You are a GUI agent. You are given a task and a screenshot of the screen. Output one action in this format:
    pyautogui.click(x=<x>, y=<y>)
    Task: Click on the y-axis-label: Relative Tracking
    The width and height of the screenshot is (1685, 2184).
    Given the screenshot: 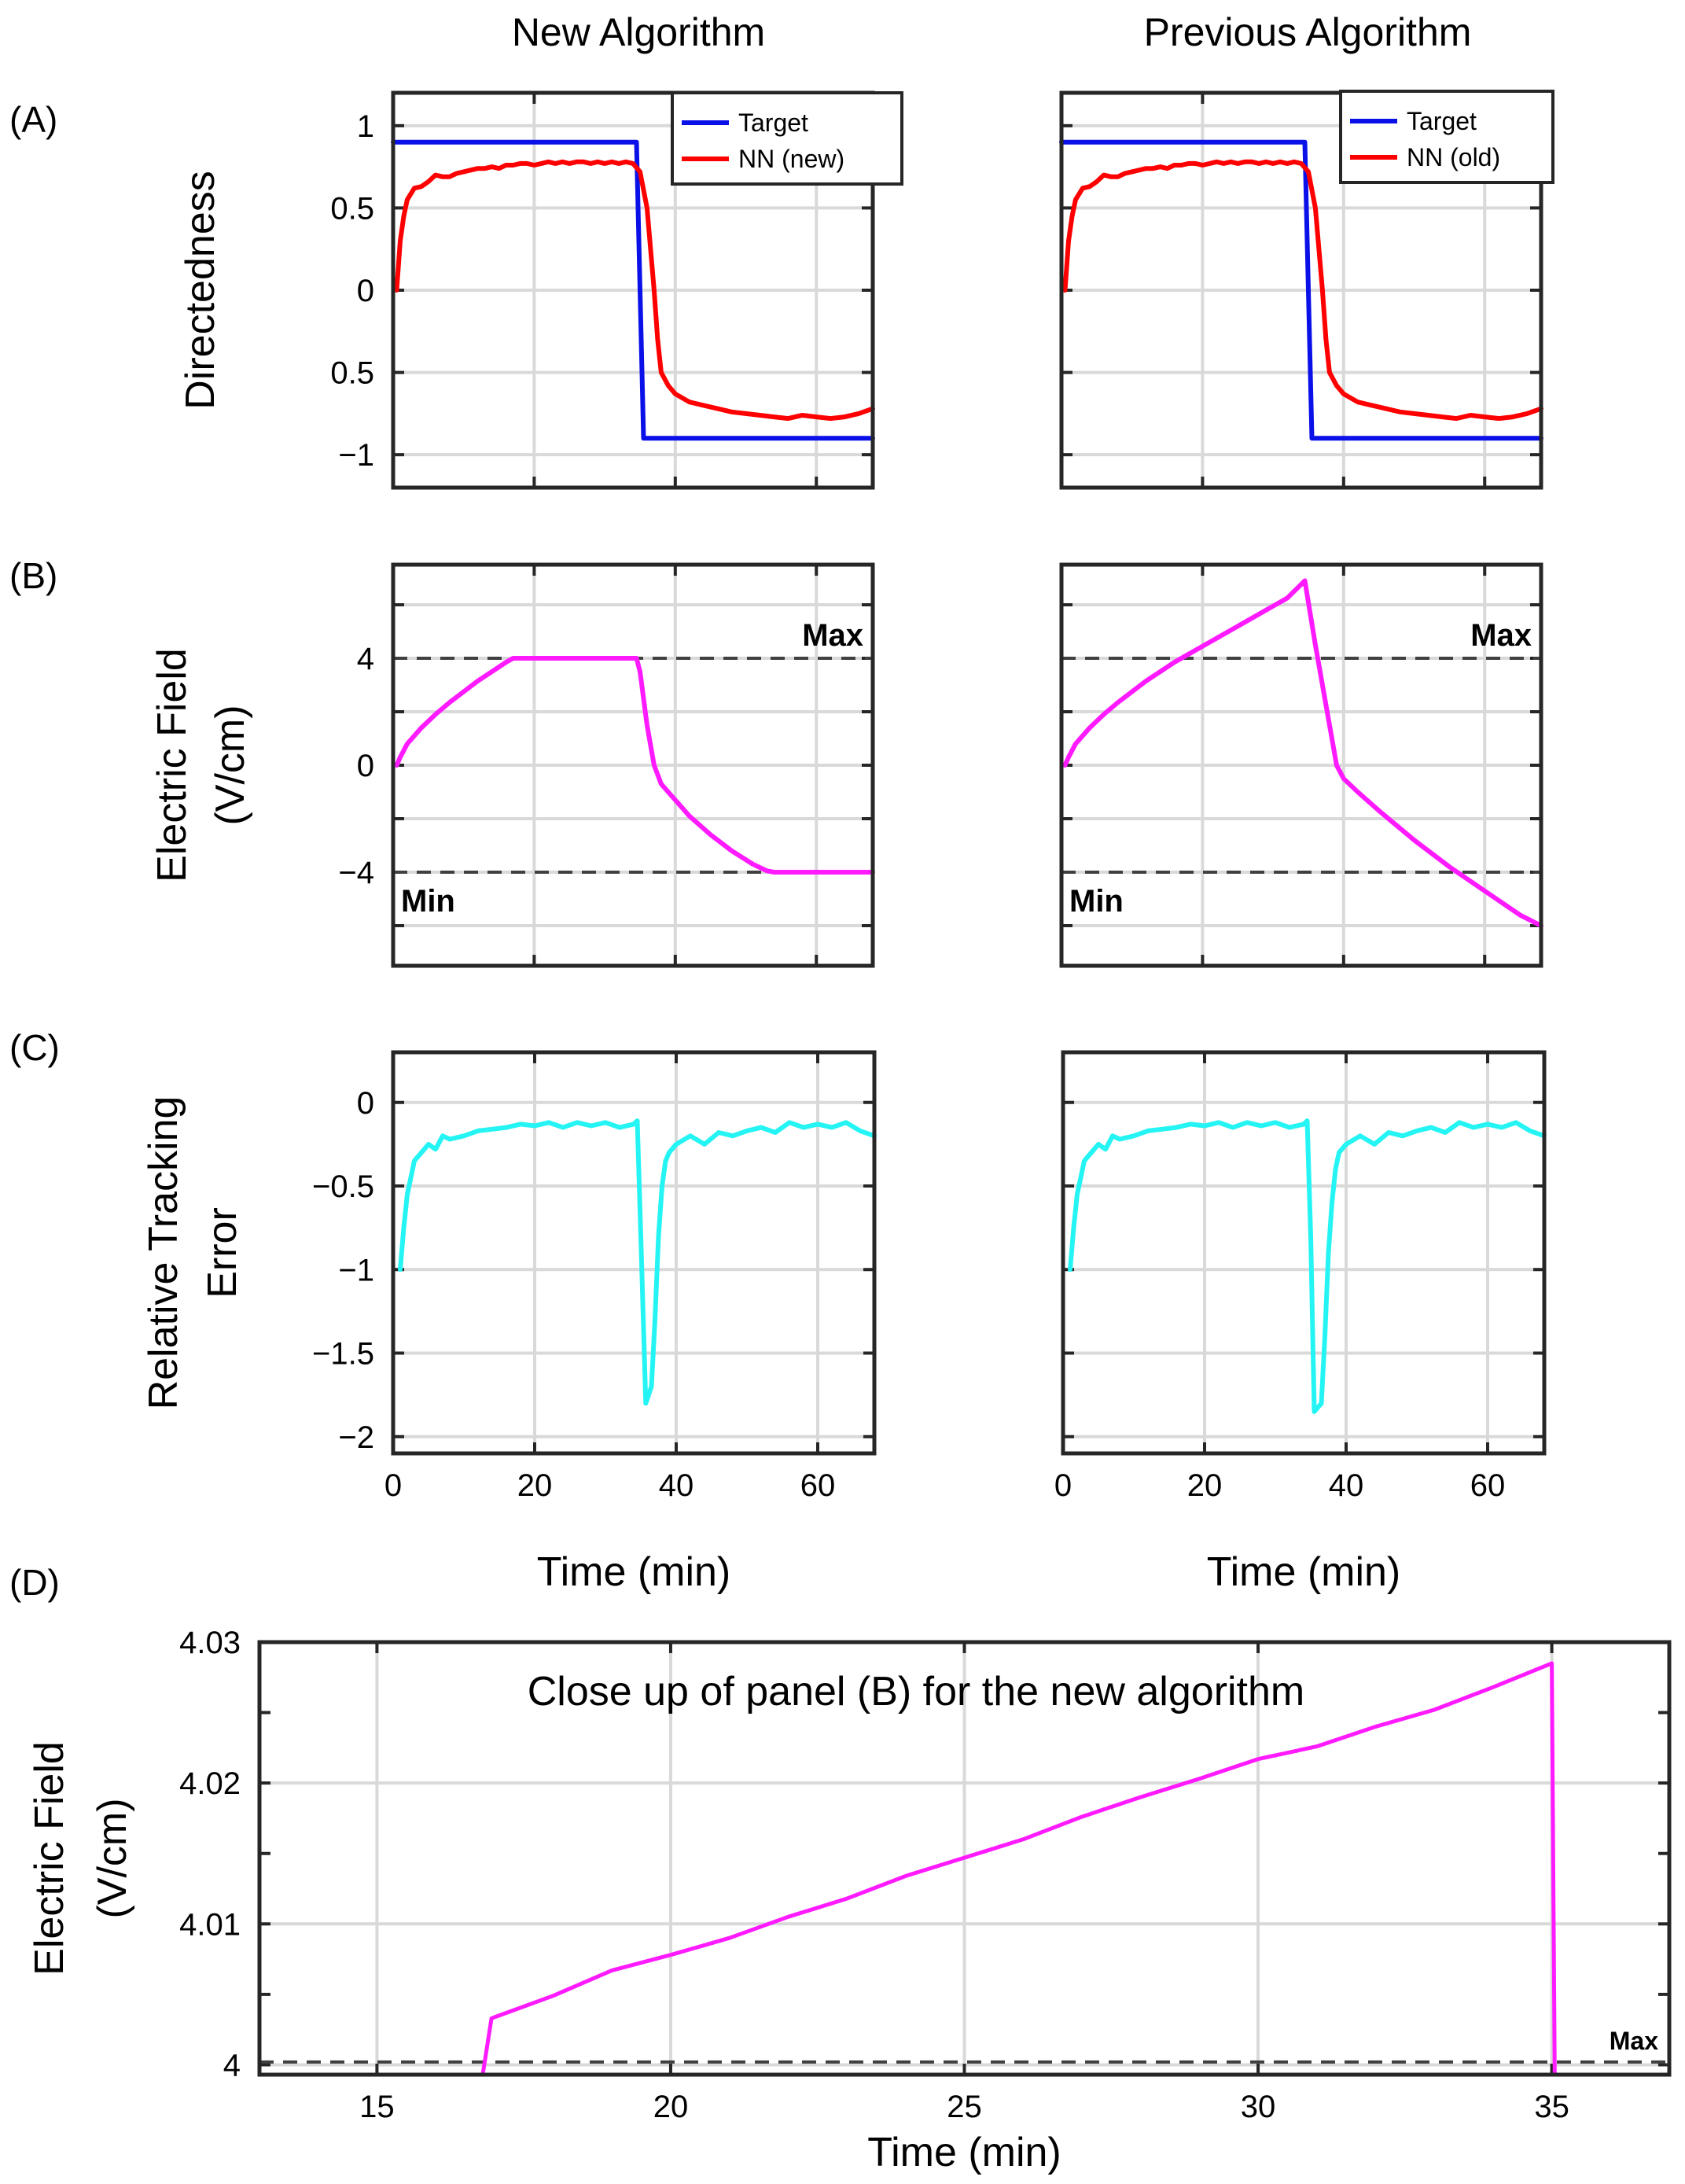 What is the action you would take?
    pyautogui.click(x=163, y=1253)
    